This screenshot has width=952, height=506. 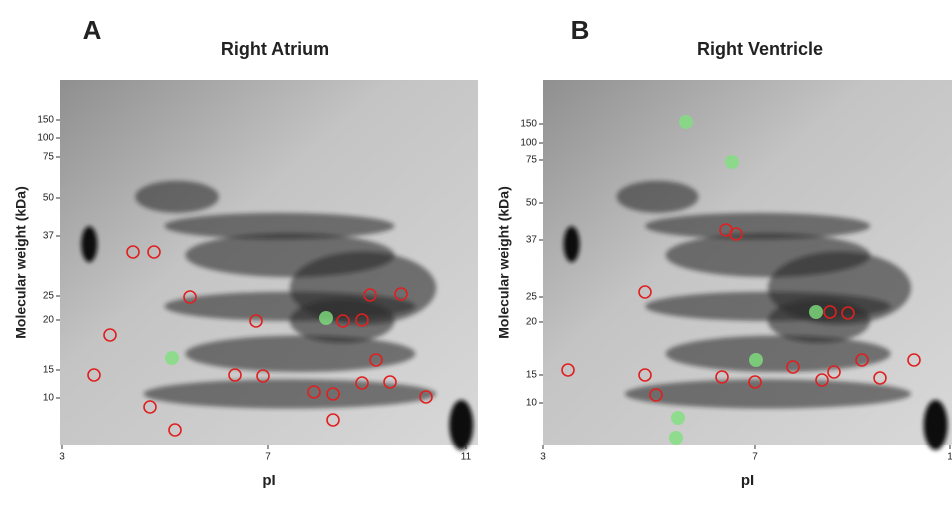 I want to click on panel-title: Right Ventricle, so click(x=760, y=49).